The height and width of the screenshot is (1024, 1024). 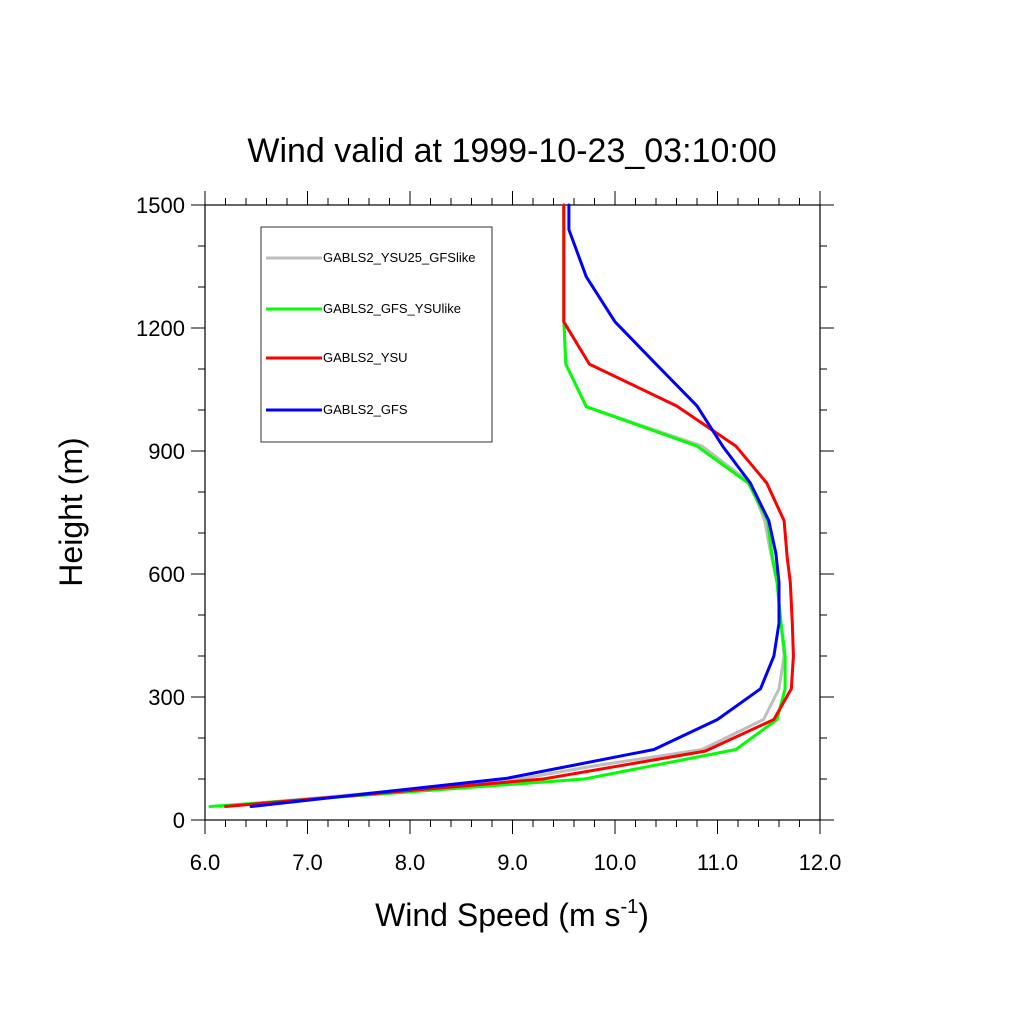 What do you see at coordinates (820, 862) in the screenshot?
I see `x-tick-label: 12.0` at bounding box center [820, 862].